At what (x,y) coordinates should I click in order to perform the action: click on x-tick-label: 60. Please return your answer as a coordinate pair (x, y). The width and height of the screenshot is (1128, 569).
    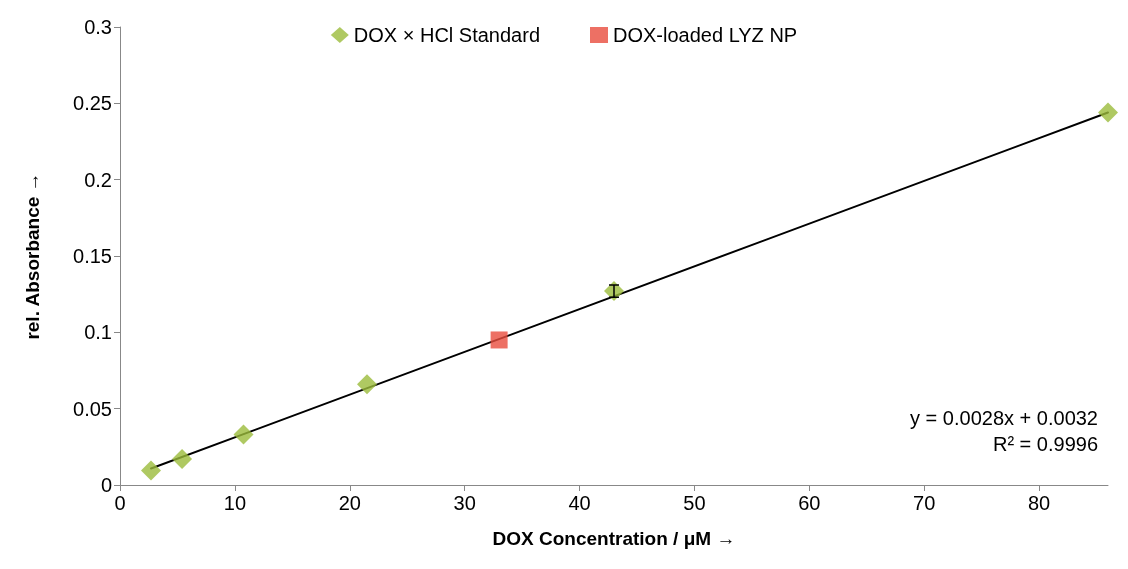
    Looking at the image, I should click on (809, 503).